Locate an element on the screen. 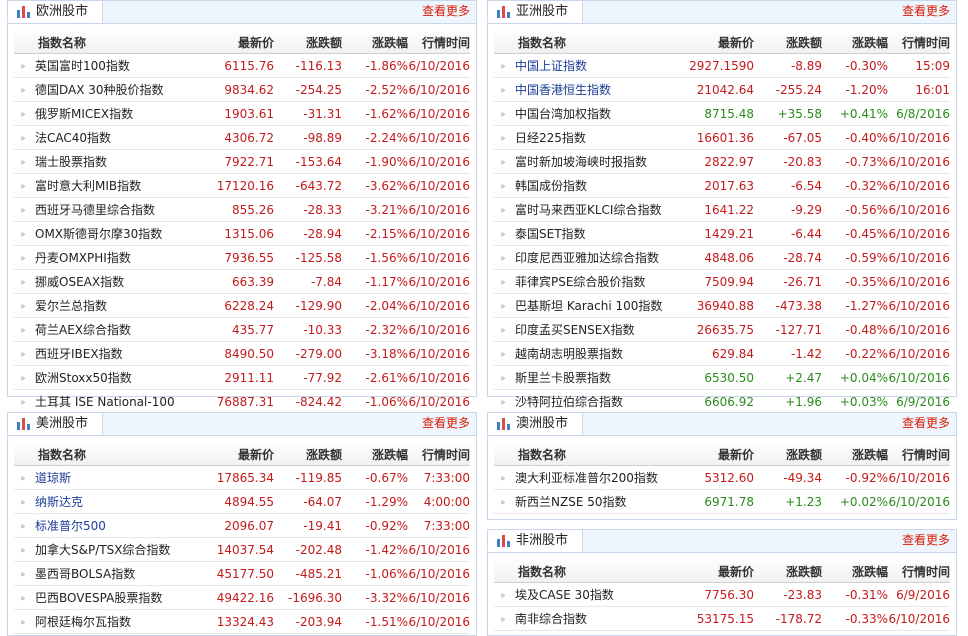 The image size is (968, 636). index-name: » 瑞士股票指数 is located at coordinates (109, 161).